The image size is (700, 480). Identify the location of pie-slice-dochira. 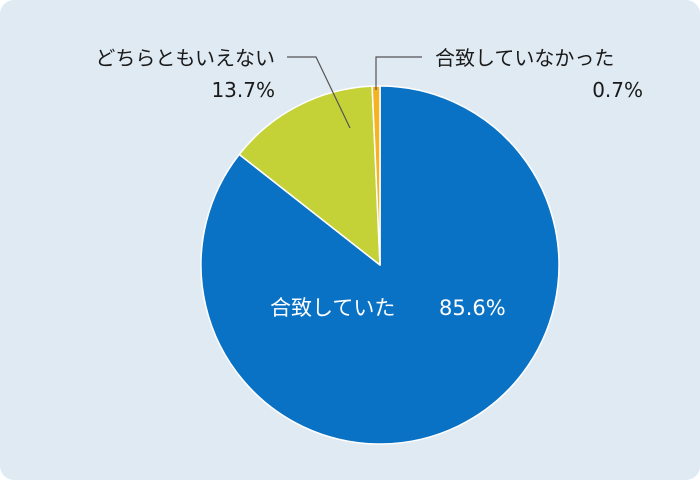
(309, 175).